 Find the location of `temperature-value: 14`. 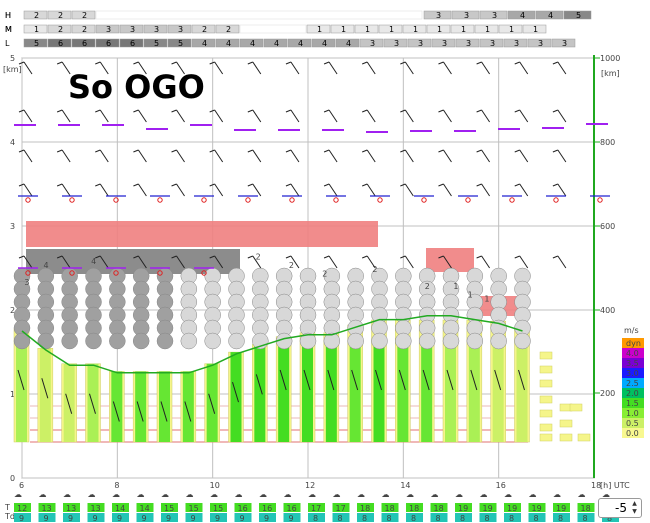

temperature-value: 14 is located at coordinates (120, 508).